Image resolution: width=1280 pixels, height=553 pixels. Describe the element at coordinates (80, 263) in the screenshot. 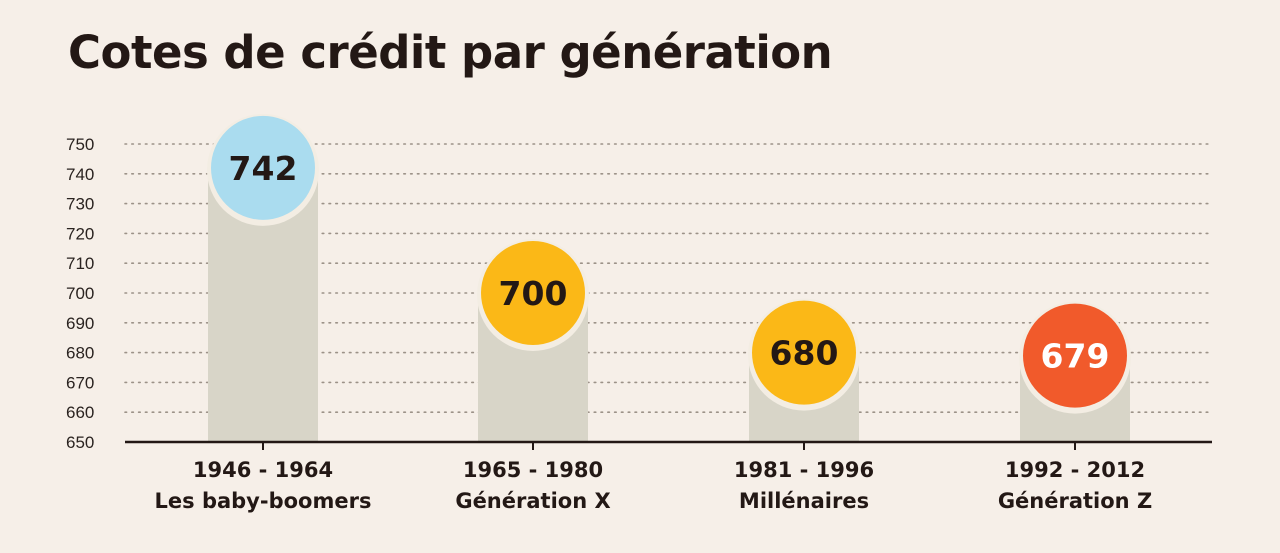

I see `y-tick-label: 710` at that location.